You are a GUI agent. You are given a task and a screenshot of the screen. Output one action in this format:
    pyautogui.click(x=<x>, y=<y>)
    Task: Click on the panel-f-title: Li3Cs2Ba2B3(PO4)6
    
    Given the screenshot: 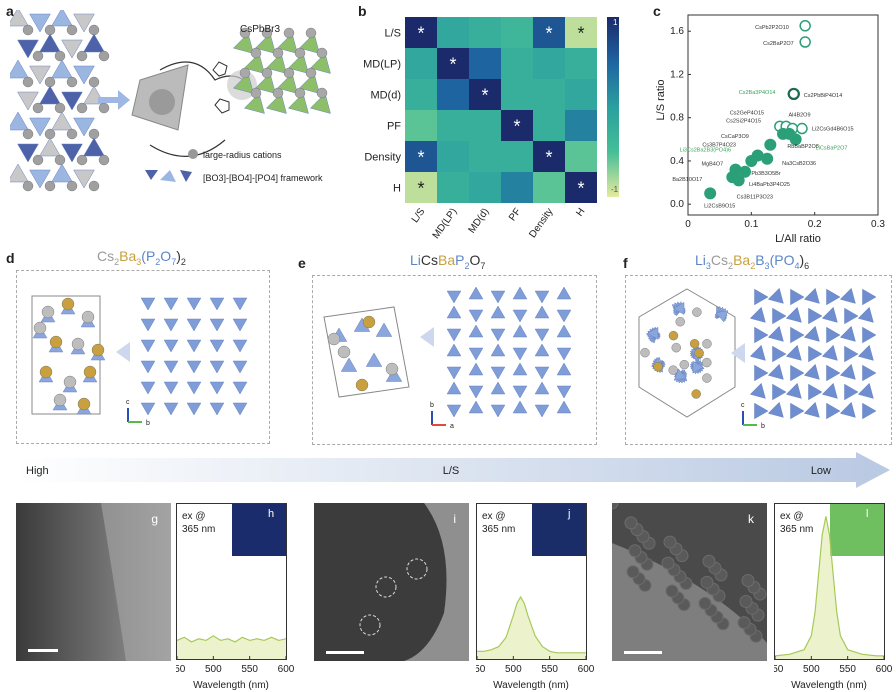 What is the action you would take?
    pyautogui.click(x=752, y=261)
    